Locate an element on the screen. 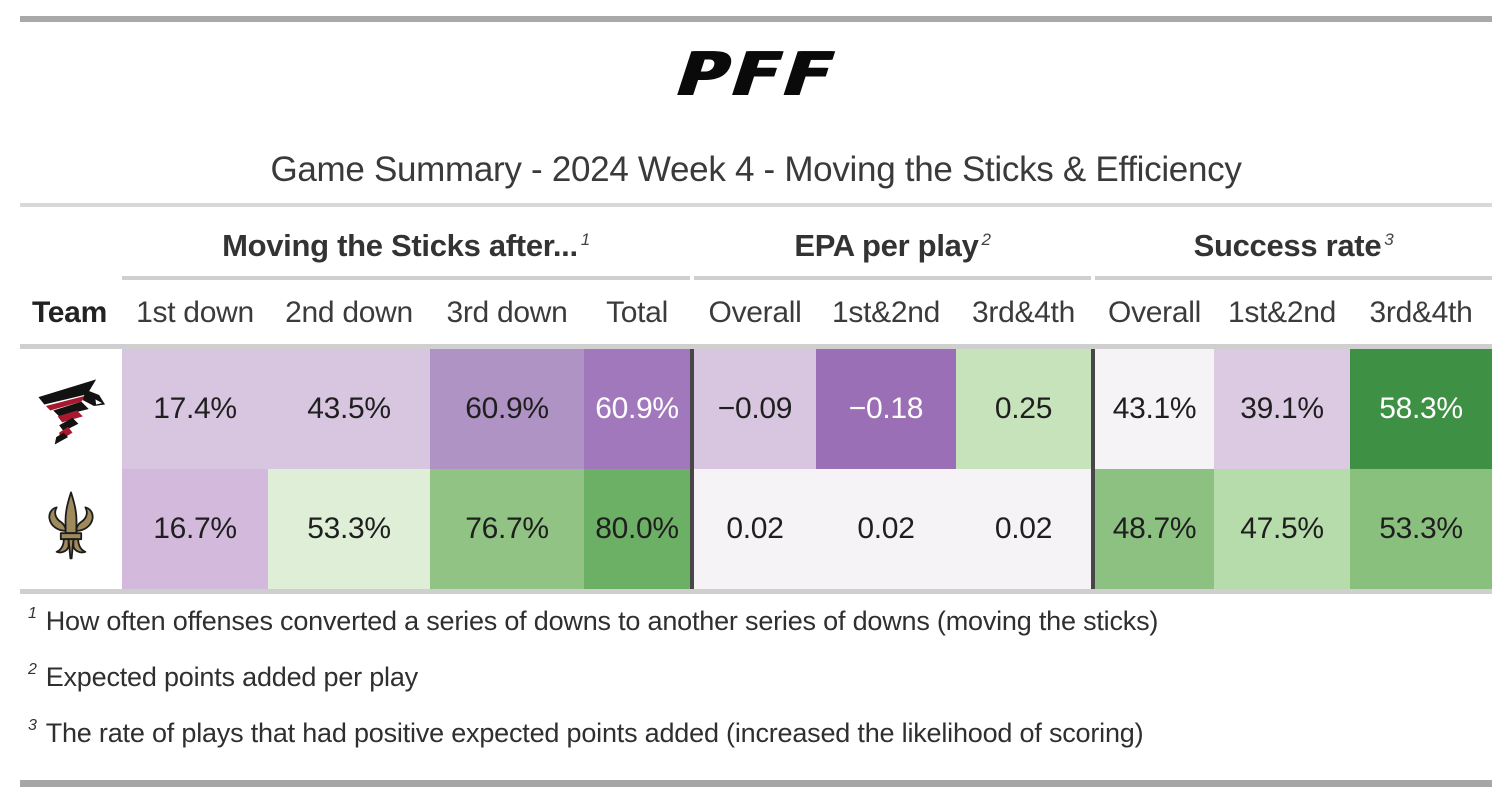 Image resolution: width=1512 pixels, height=800 pixels. new-orleans-saints-logo is located at coordinates (71, 525).